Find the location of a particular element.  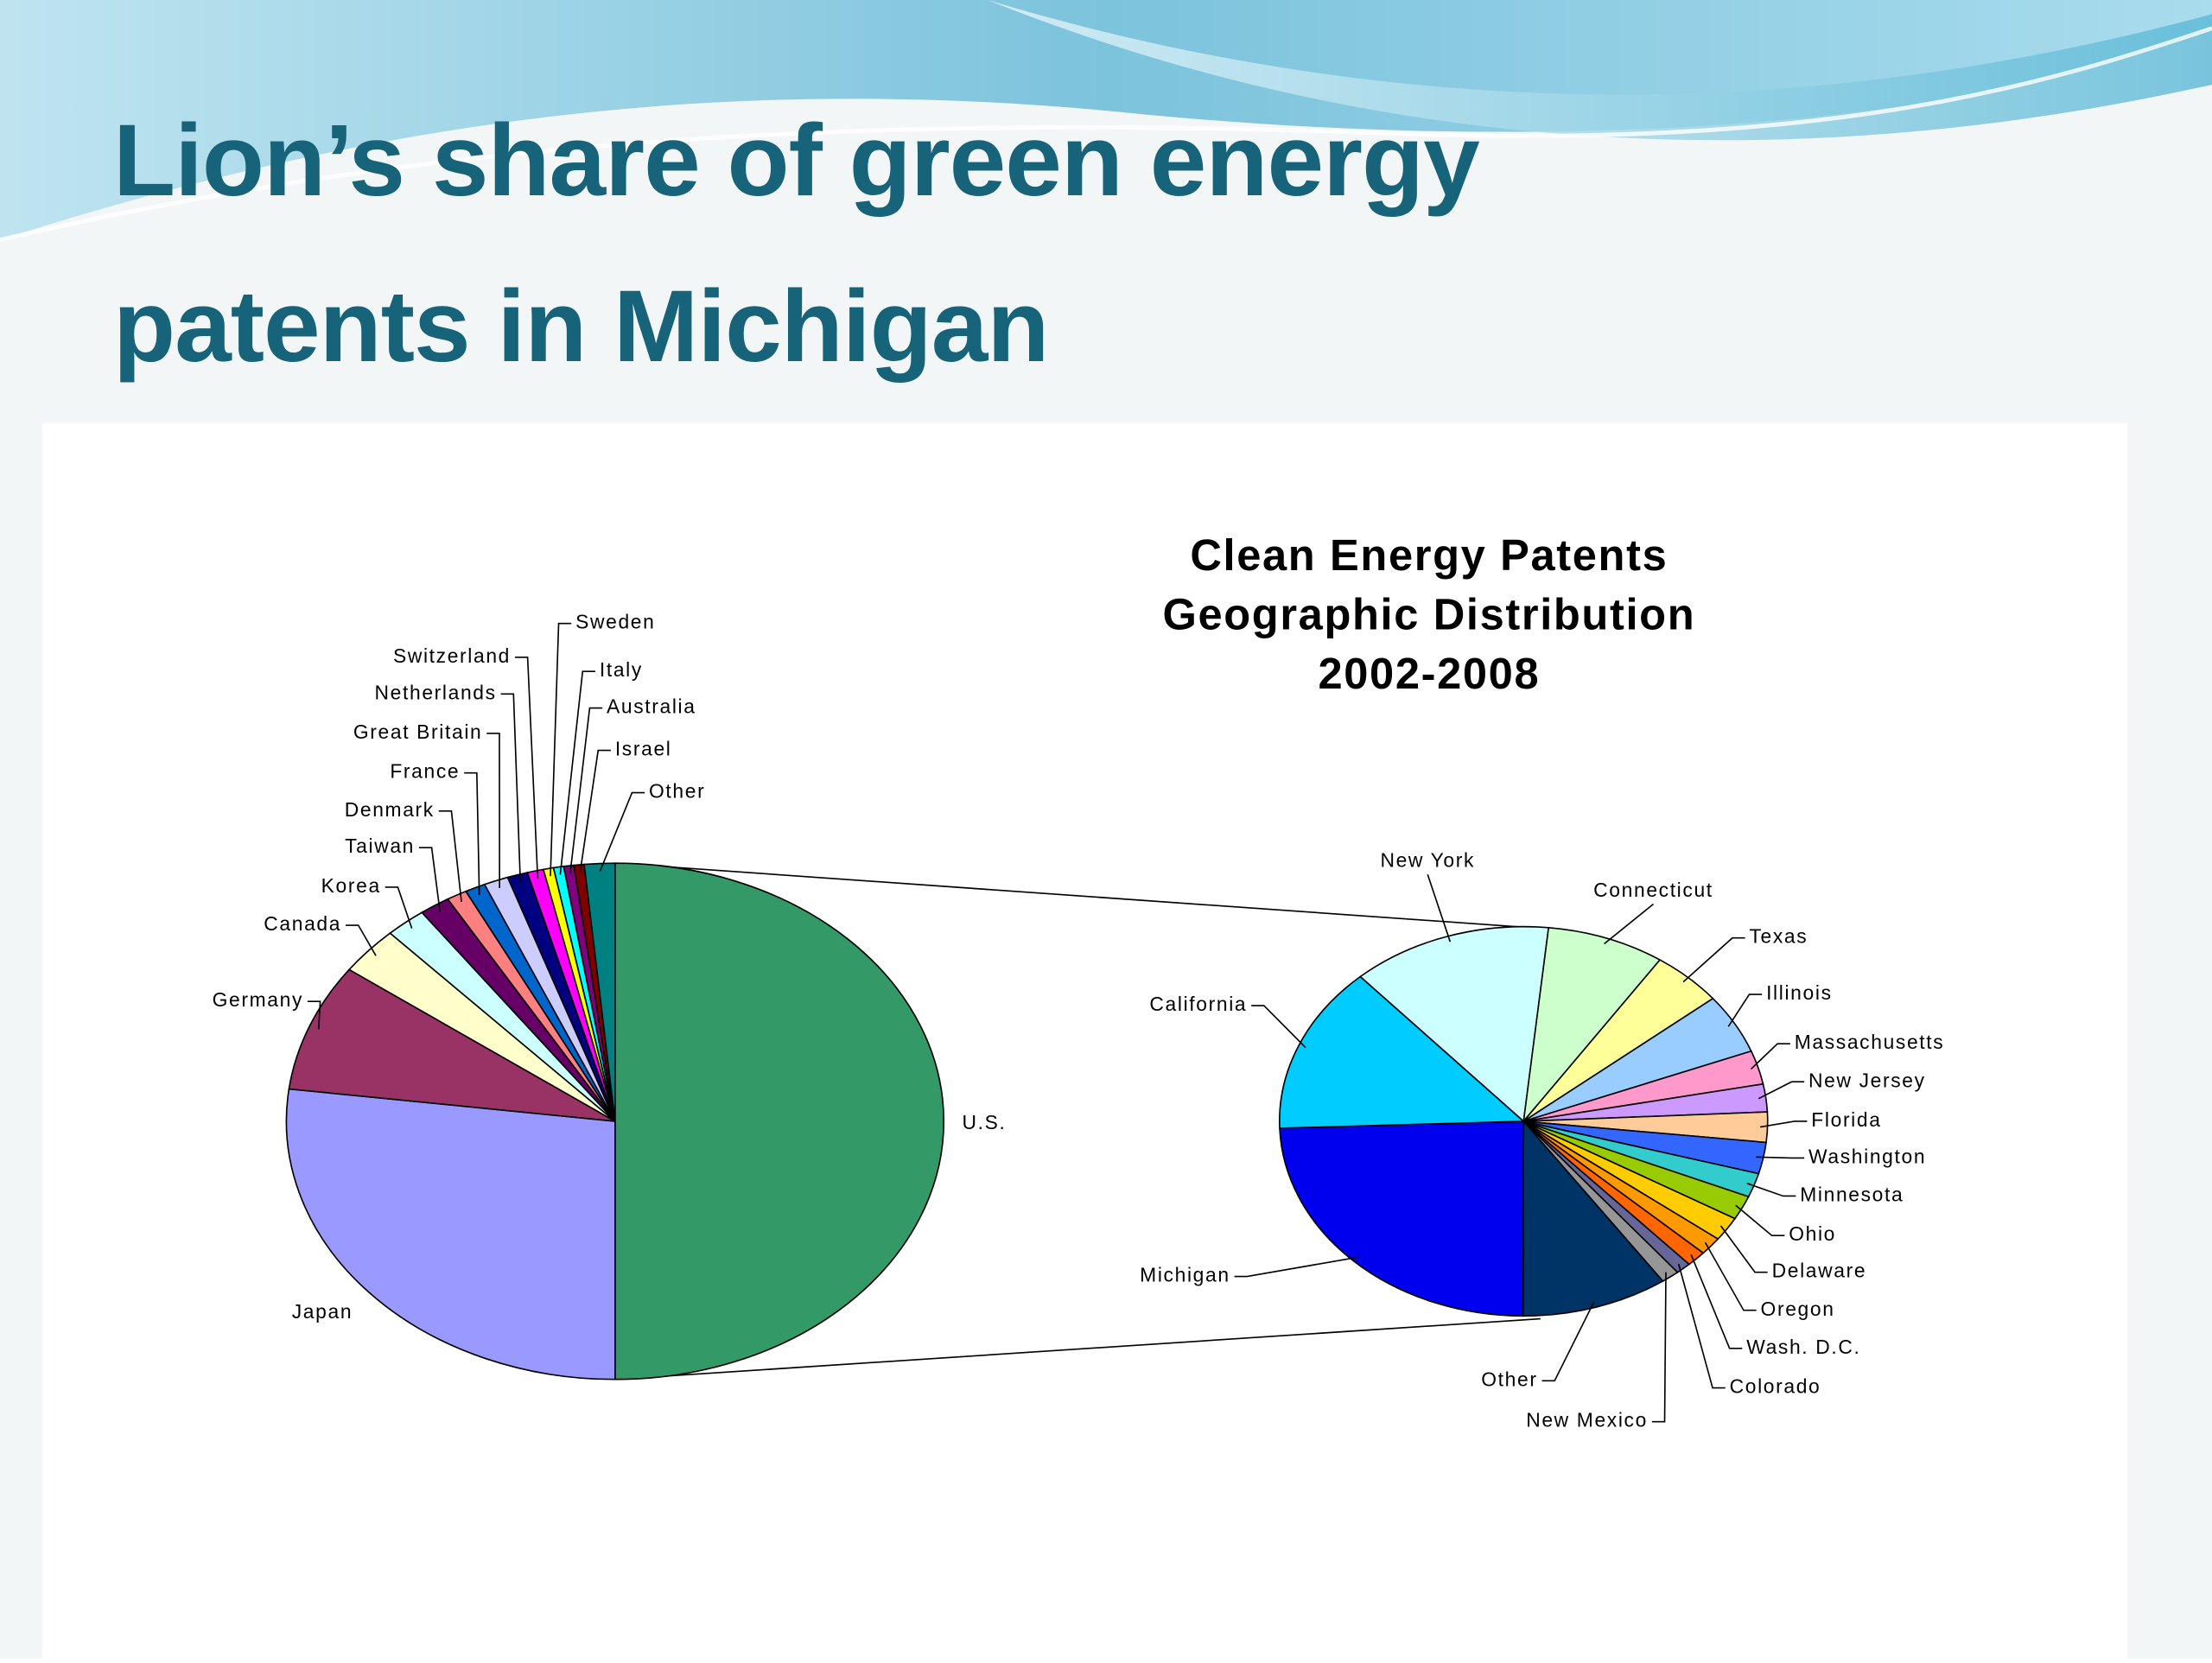

slice-label: California is located at coordinates (1198, 1004).